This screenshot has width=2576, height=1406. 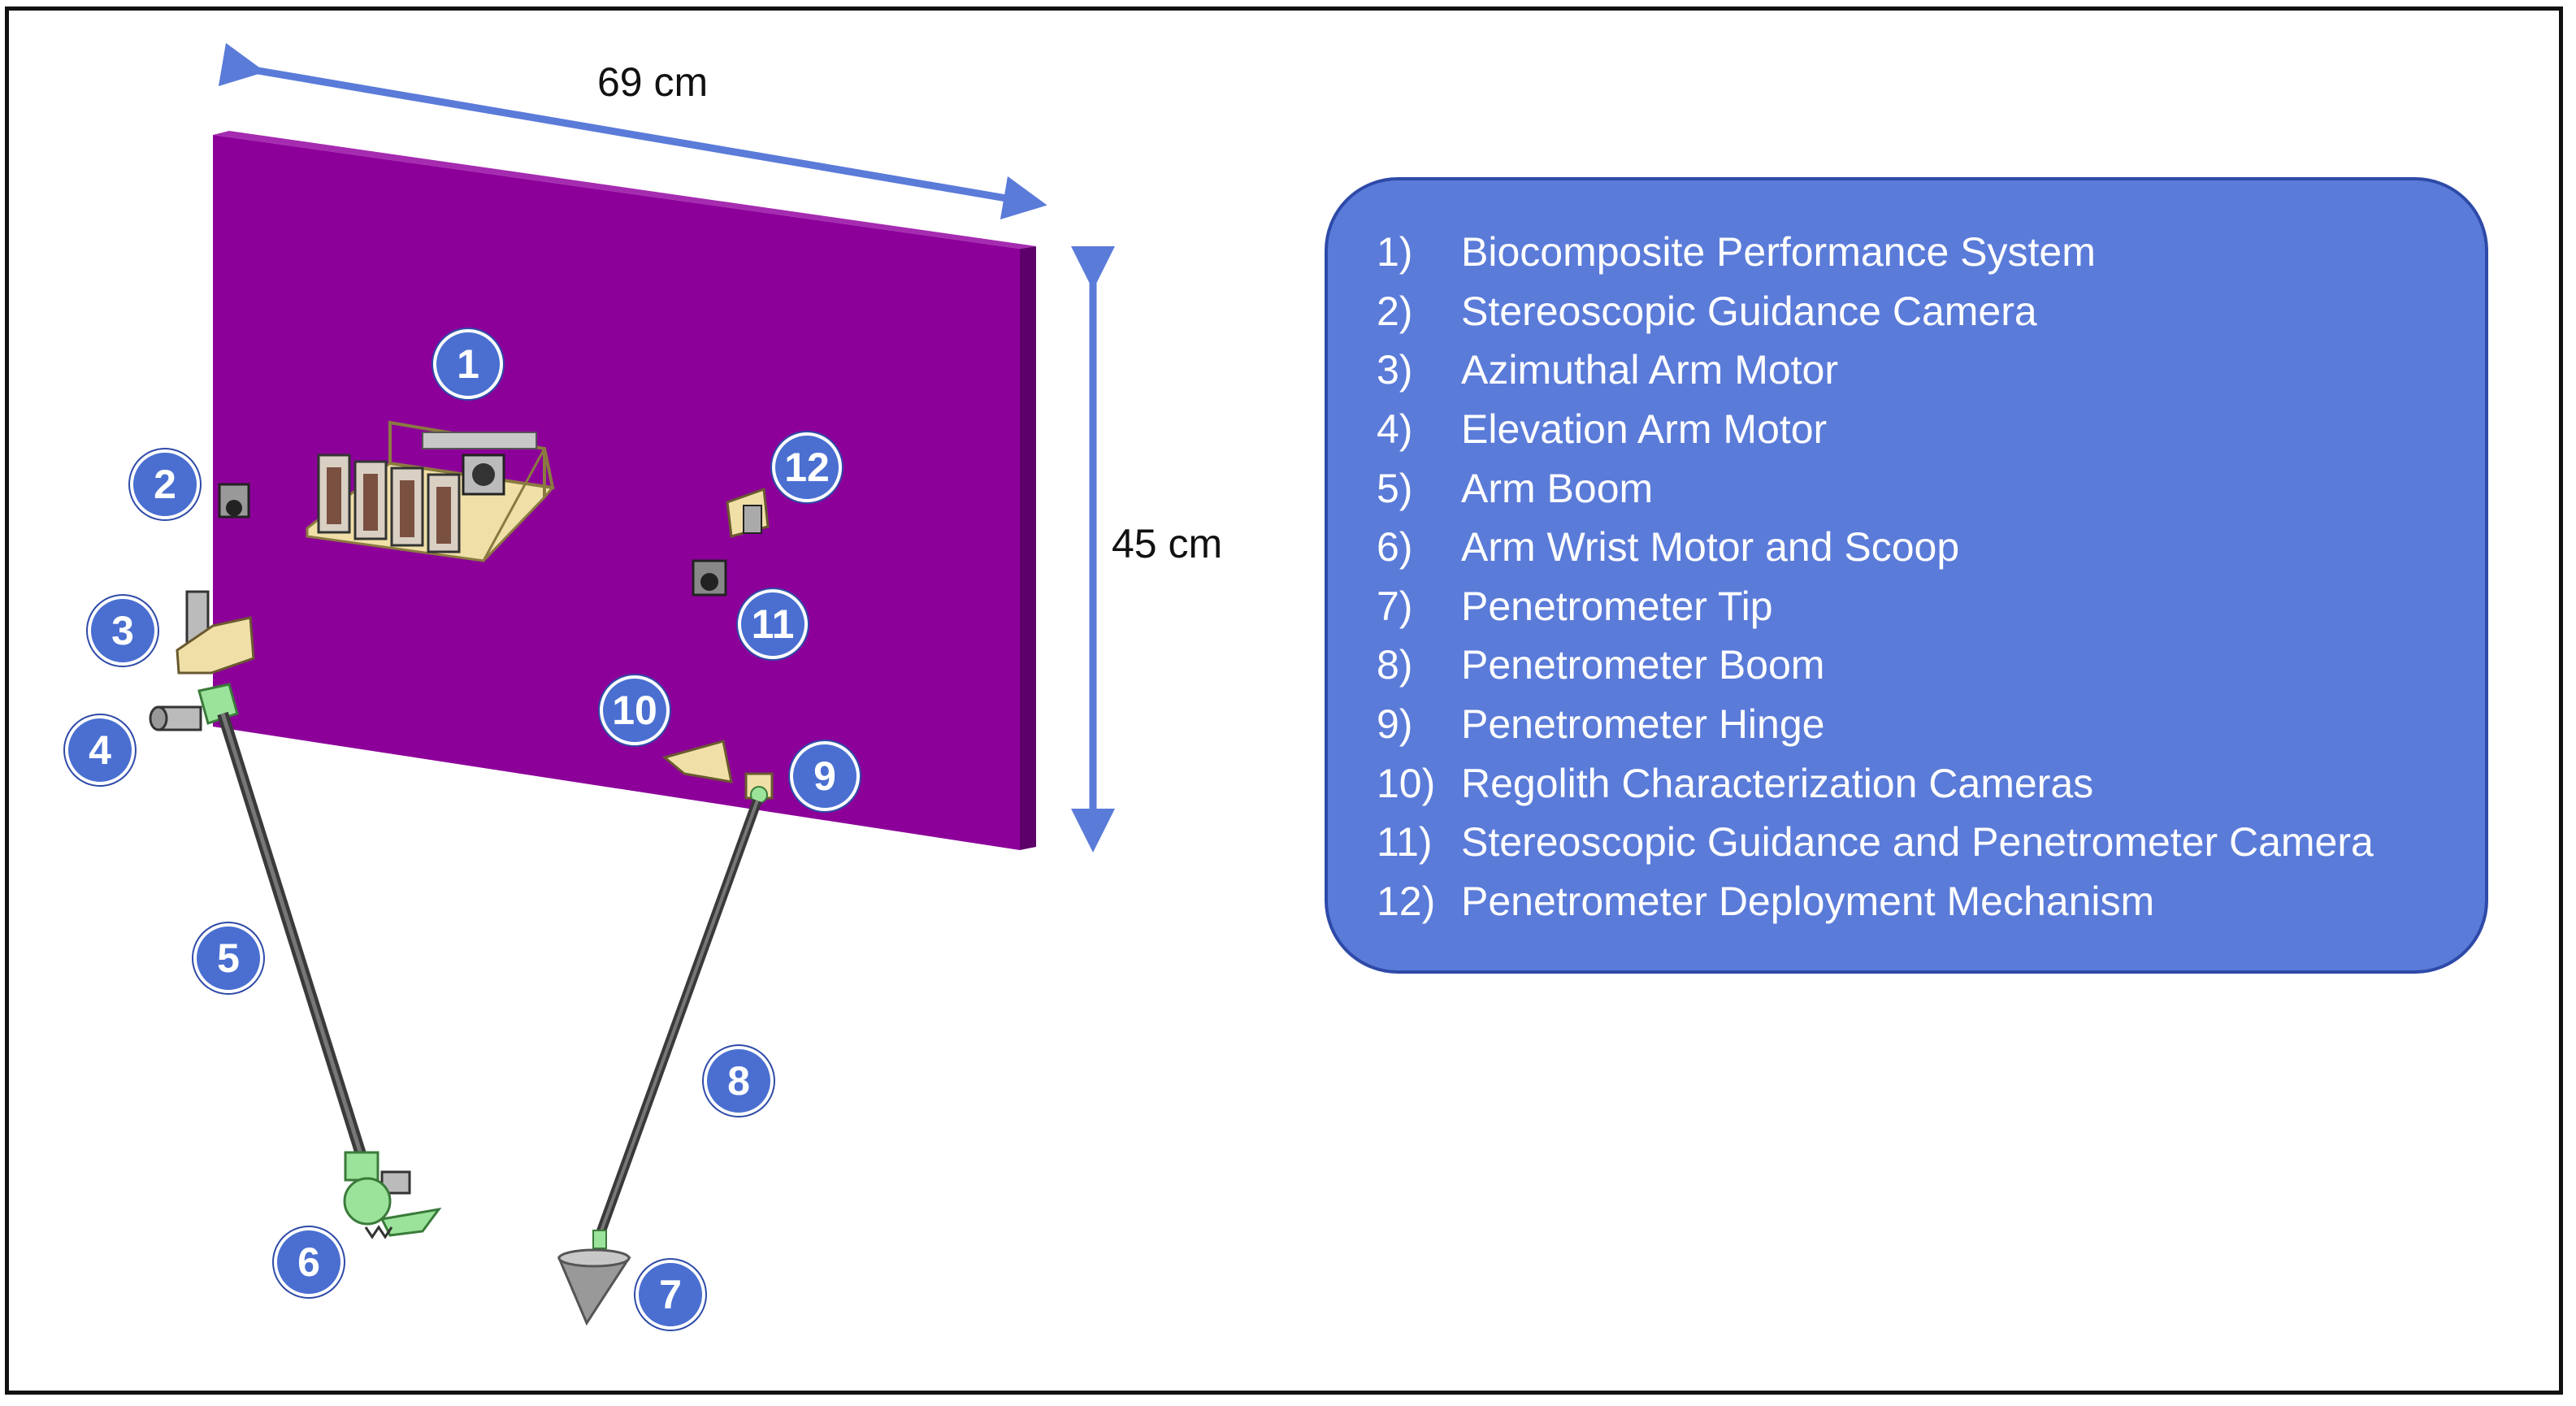 What do you see at coordinates (100, 750) in the screenshot?
I see `callout-badge-4: 4` at bounding box center [100, 750].